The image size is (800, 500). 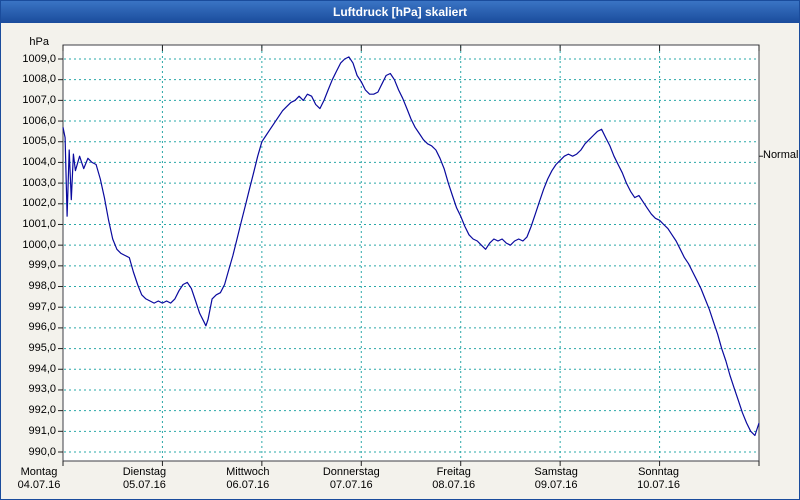 What do you see at coordinates (39, 223) in the screenshot?
I see `y-tick-label: 1001,0` at bounding box center [39, 223].